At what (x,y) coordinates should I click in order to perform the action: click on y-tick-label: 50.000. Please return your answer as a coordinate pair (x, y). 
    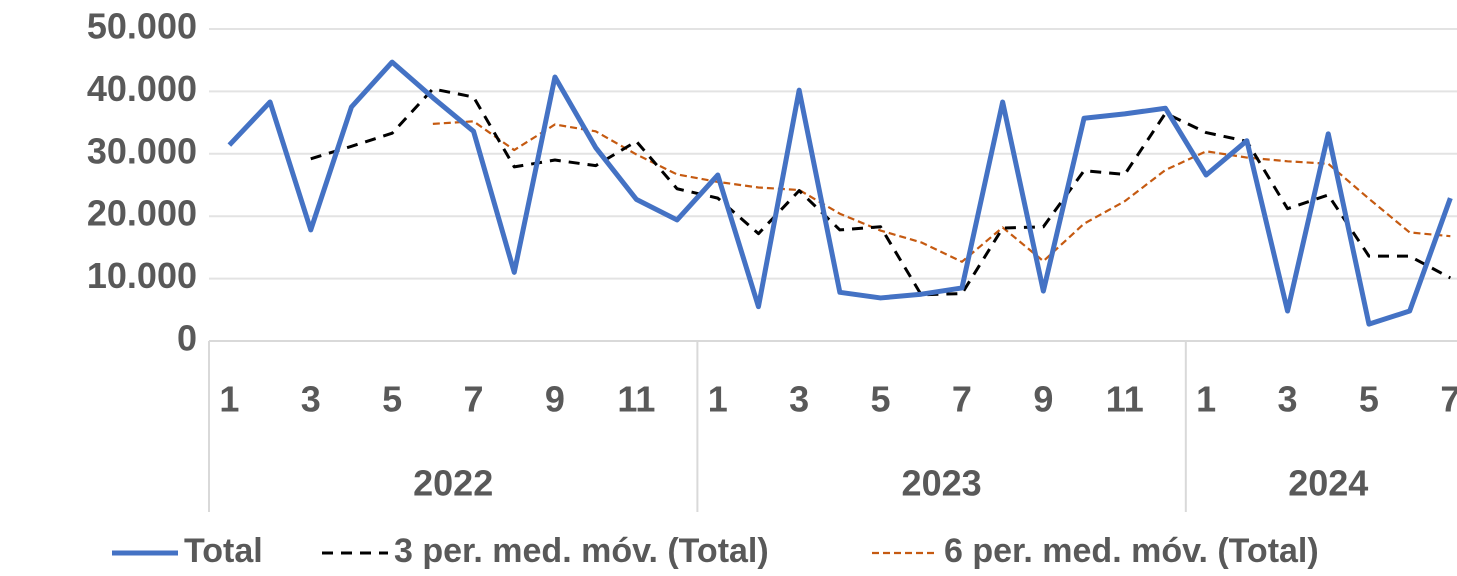
    Looking at the image, I should click on (142, 26).